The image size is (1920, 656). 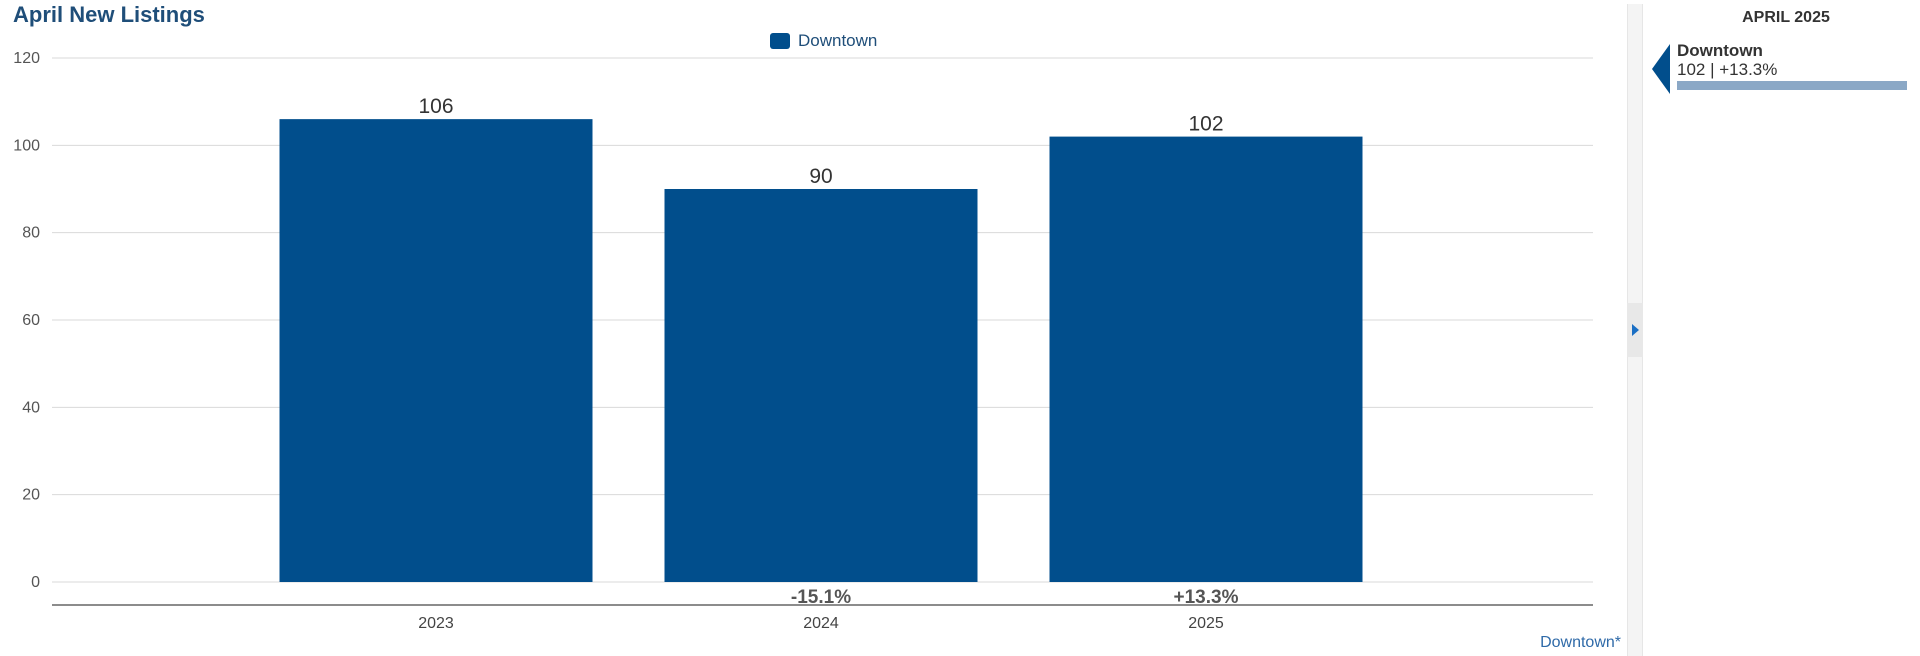 I want to click on legend-label: Downtown, so click(x=838, y=40).